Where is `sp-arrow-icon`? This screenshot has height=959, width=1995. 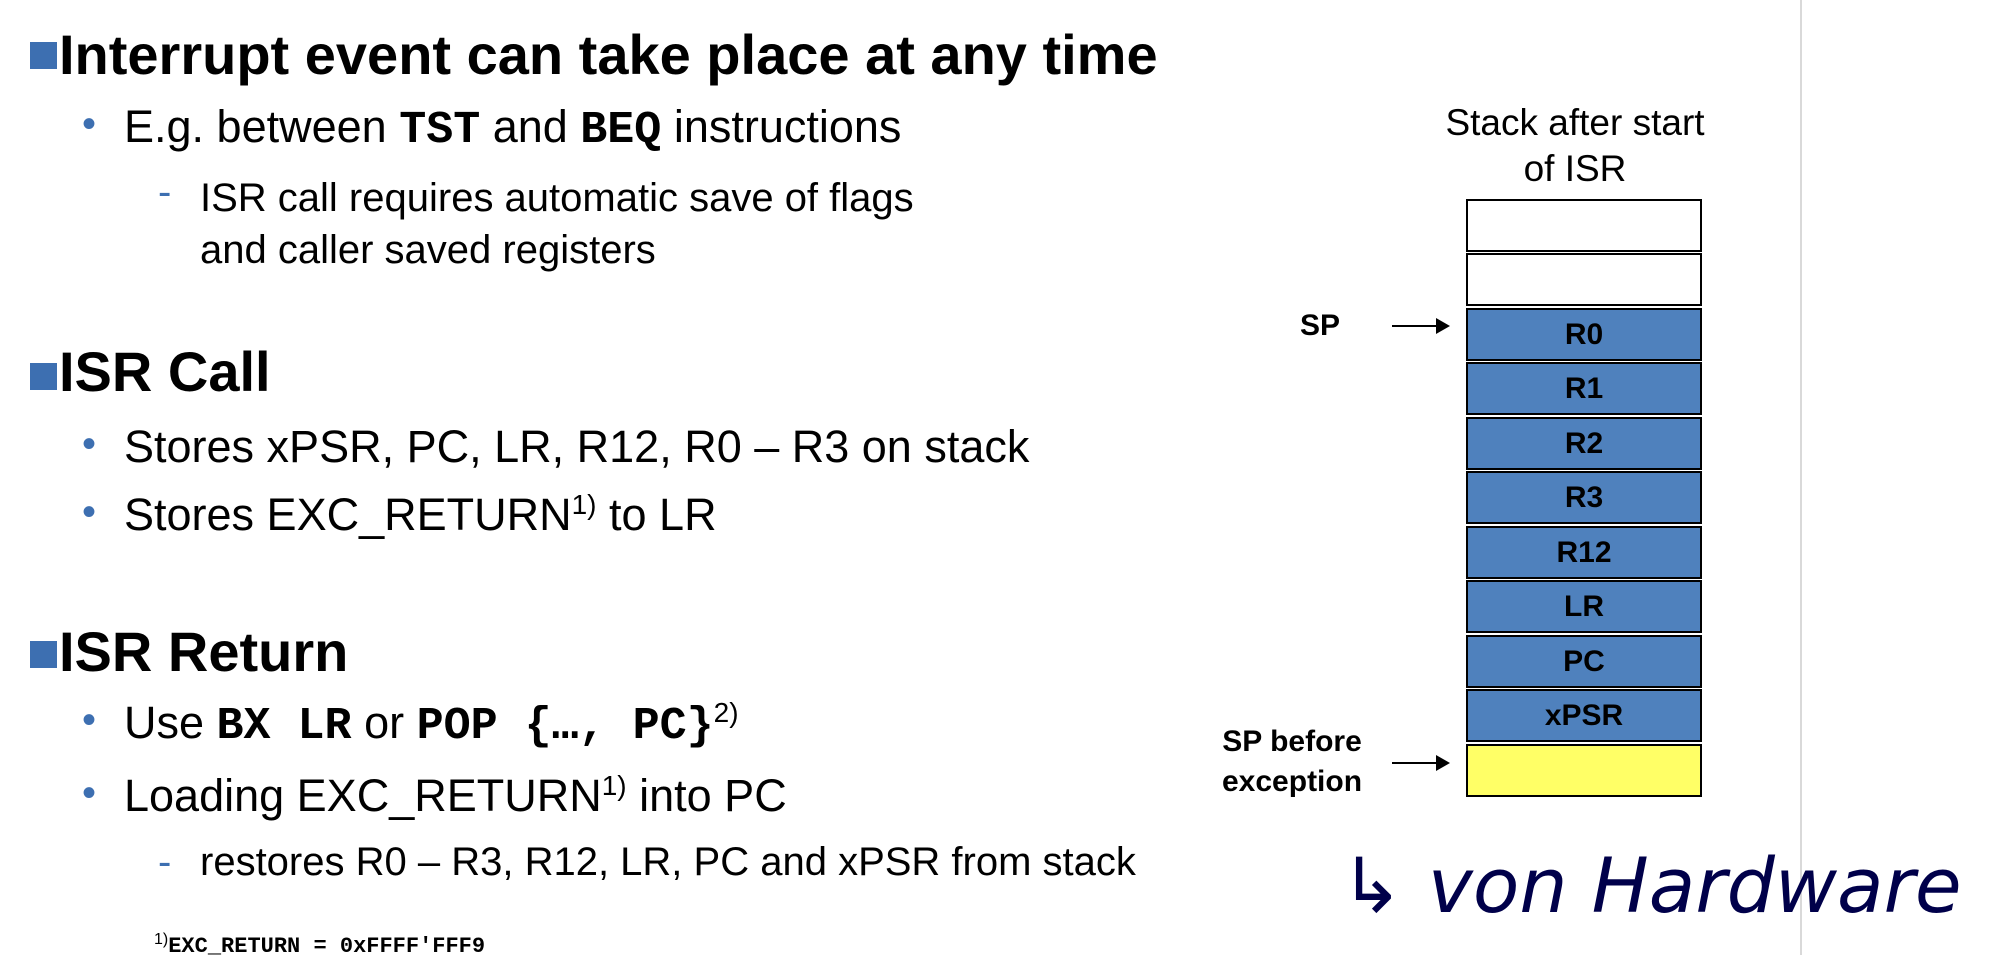
sp-arrow-icon is located at coordinates (1421, 326).